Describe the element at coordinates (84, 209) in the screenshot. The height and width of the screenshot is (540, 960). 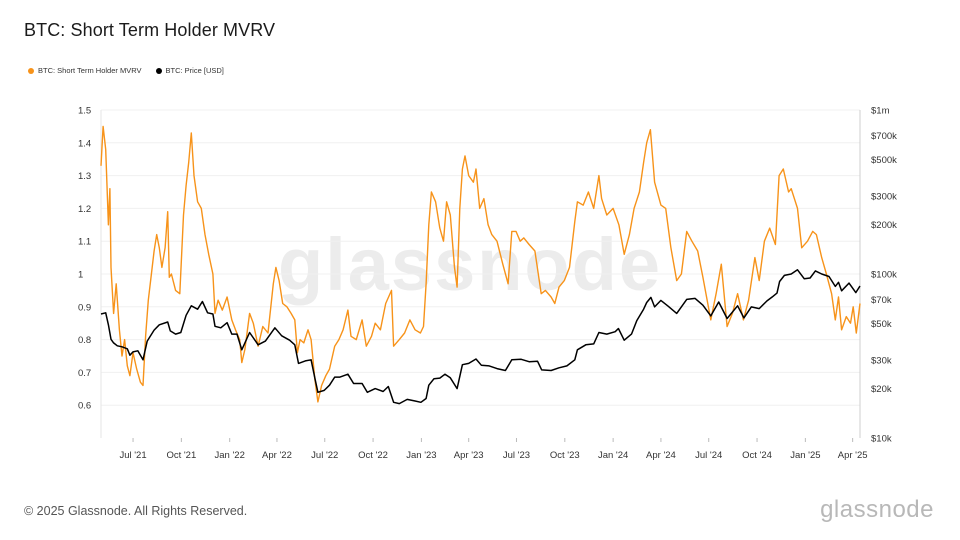
I see `y-left-tick-label: 1.2` at that location.